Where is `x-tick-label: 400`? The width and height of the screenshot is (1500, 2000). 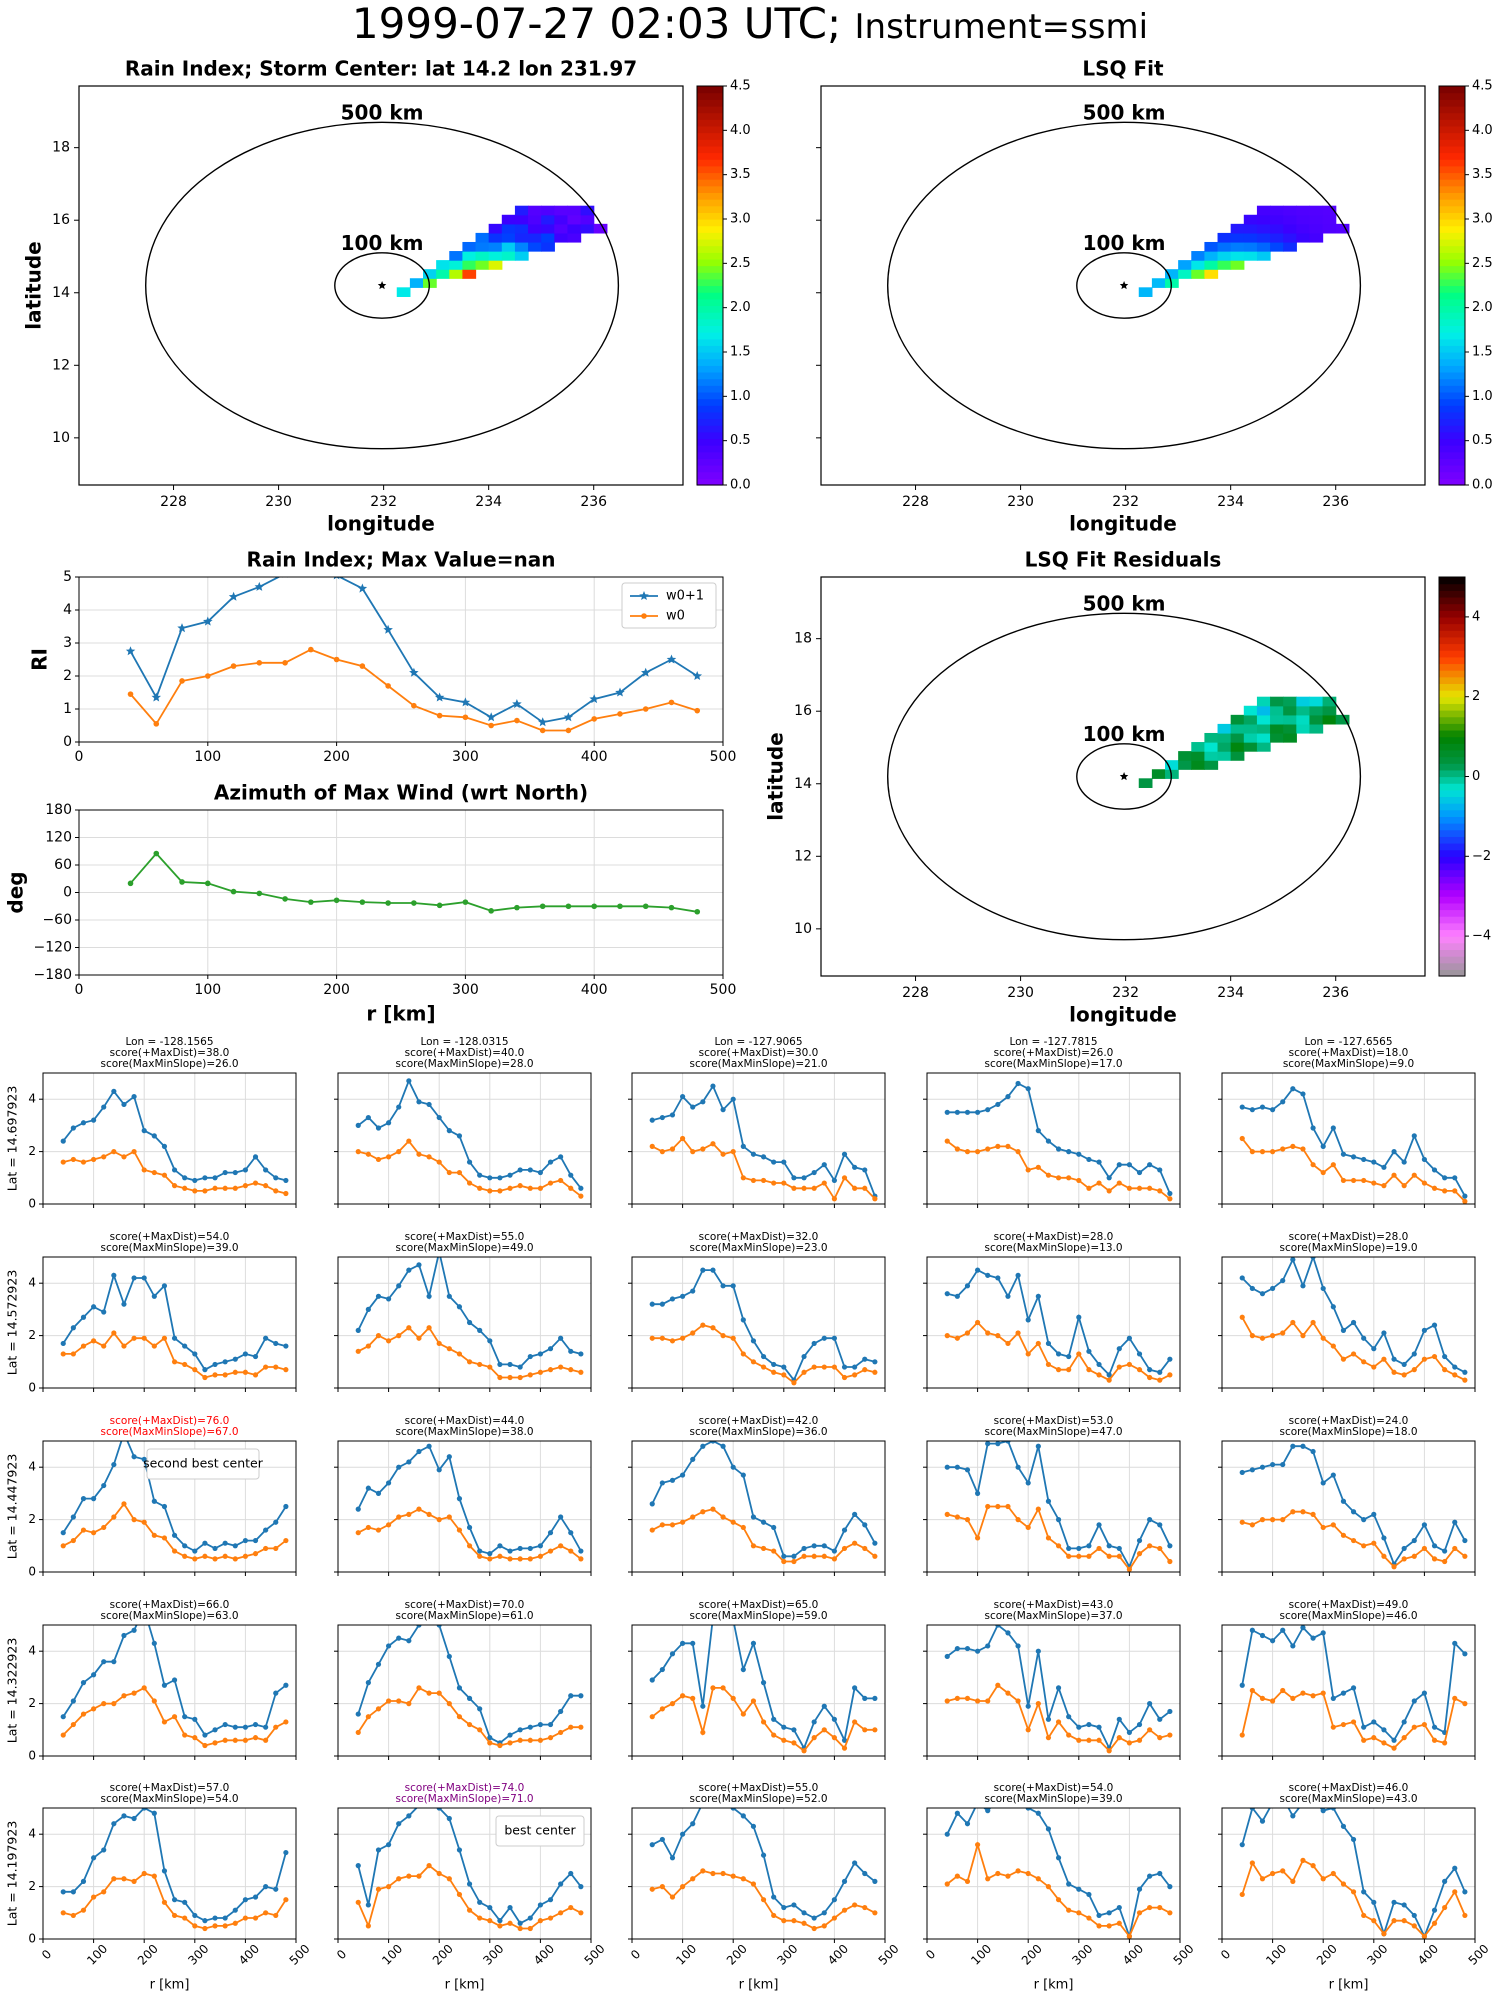
x-tick-label: 400 is located at coordinates (838, 1955).